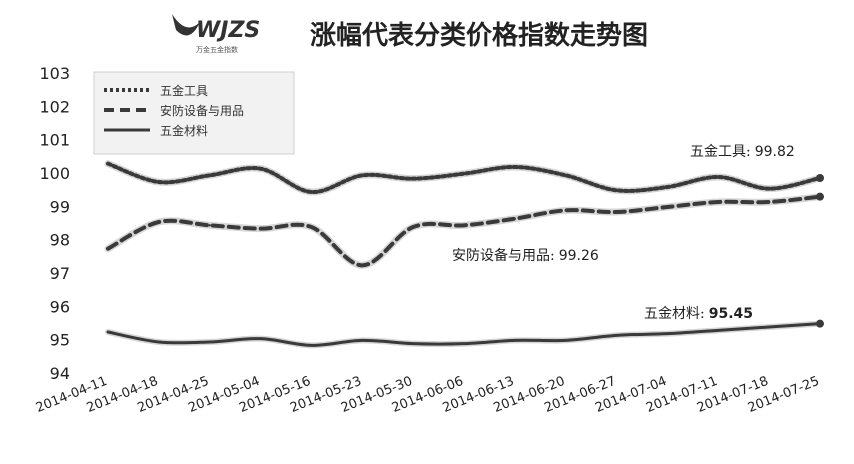 Image resolution: width=854 pixels, height=464 pixels. Describe the element at coordinates (479, 35) in the screenshot. I see `chart-title: 涨幅代表分类价格指数走势图` at that location.